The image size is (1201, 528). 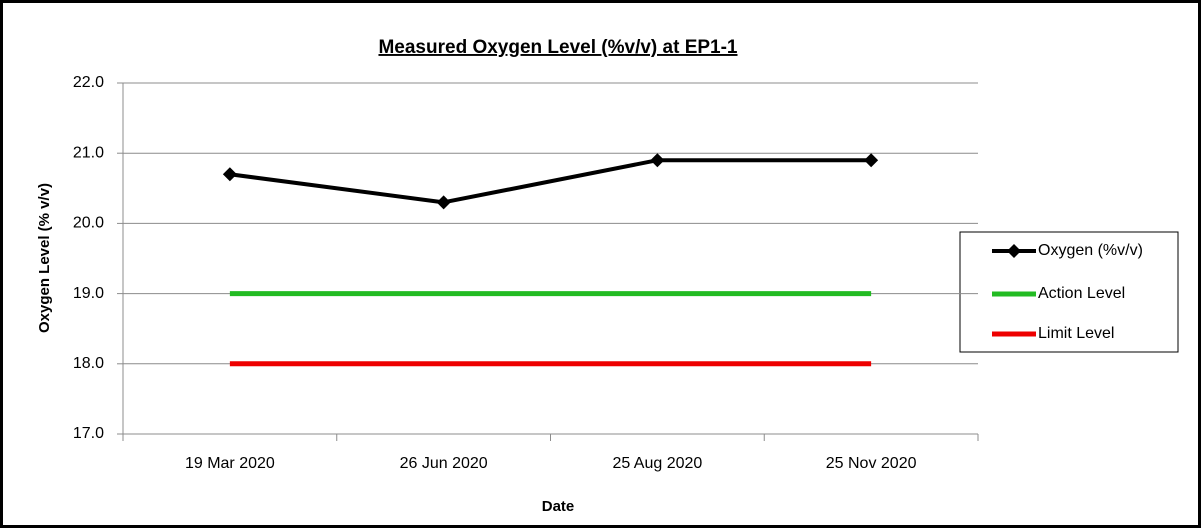 What do you see at coordinates (1076, 333) in the screenshot?
I see `legend-label: Limit Level` at bounding box center [1076, 333].